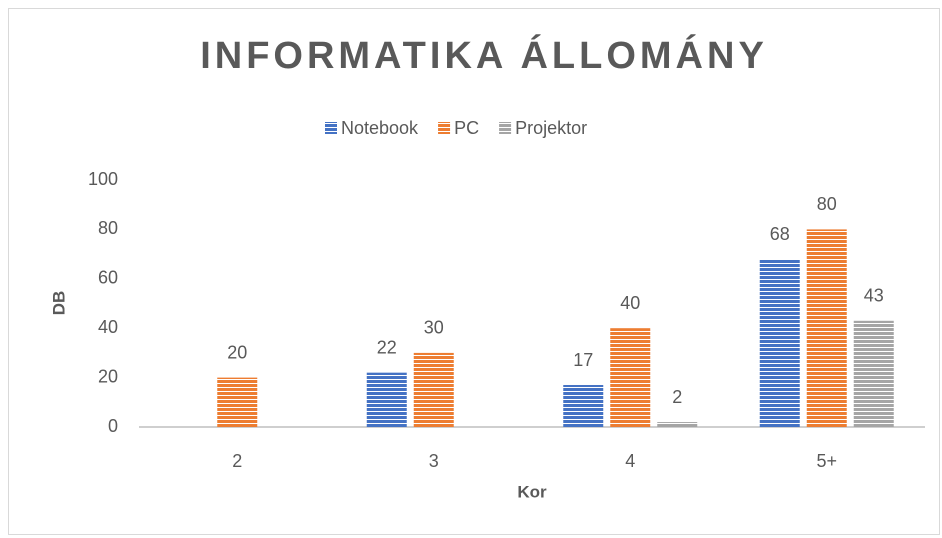 The image size is (942, 538). I want to click on legend-label: Projektor, so click(551, 128).